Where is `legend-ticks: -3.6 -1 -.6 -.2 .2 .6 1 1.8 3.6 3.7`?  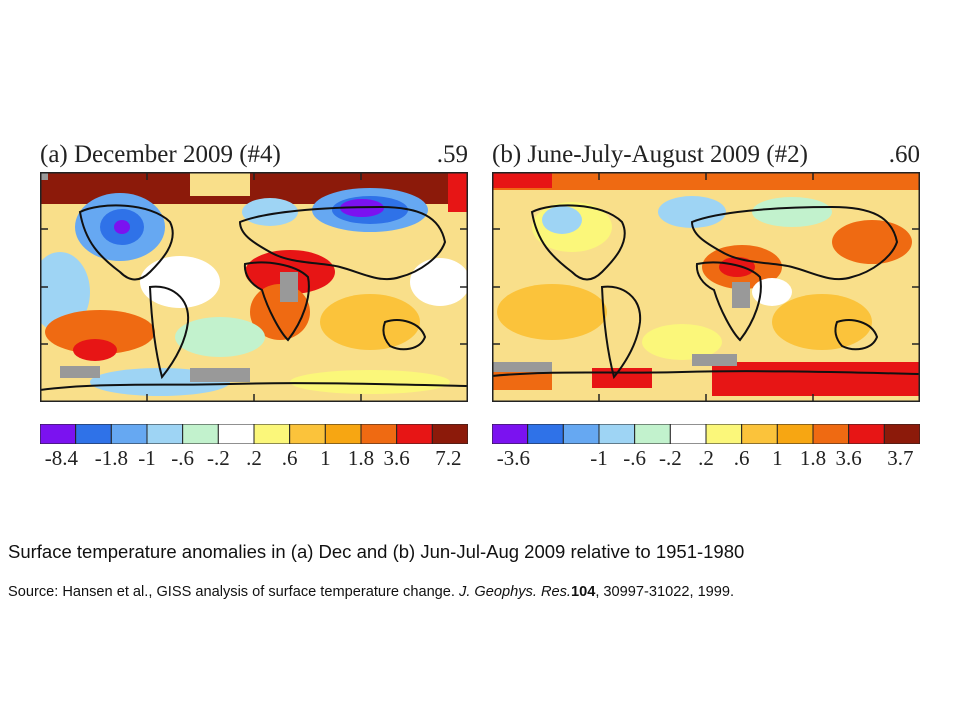
legend-ticks: -3.6 -1 -.6 -.2 .2 .6 1 1.8 3.6 3.7 is located at coordinates (706, 459).